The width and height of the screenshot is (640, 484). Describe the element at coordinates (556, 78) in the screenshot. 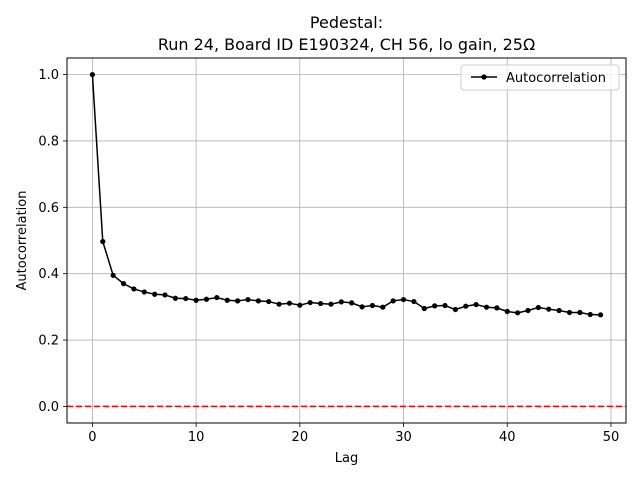

I see `legend-label: Autocorrelation` at that location.